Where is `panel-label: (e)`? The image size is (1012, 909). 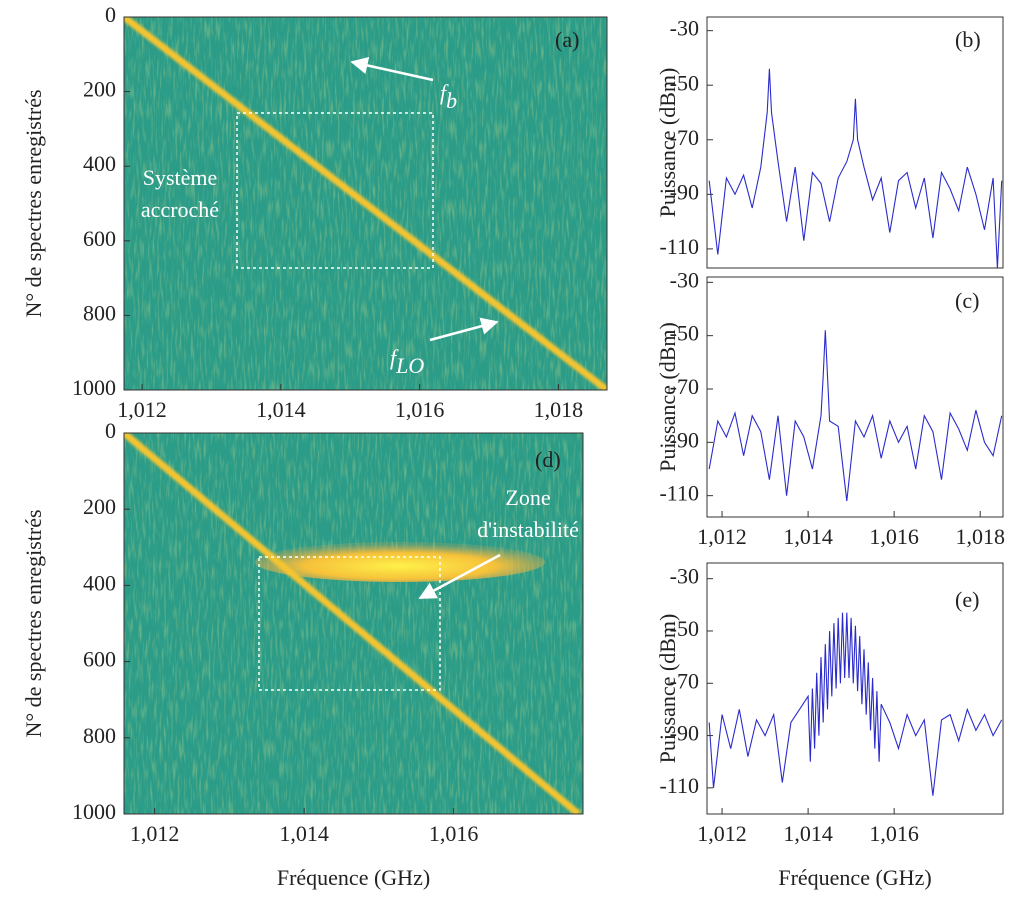 panel-label: (e) is located at coordinates (967, 599).